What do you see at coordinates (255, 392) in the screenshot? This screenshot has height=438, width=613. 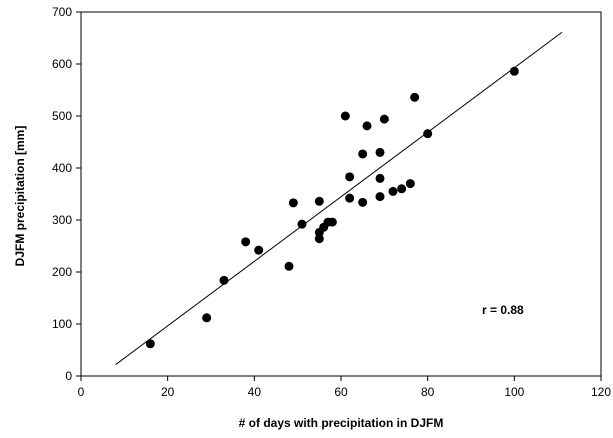 I see `x-tick-label: 40` at bounding box center [255, 392].